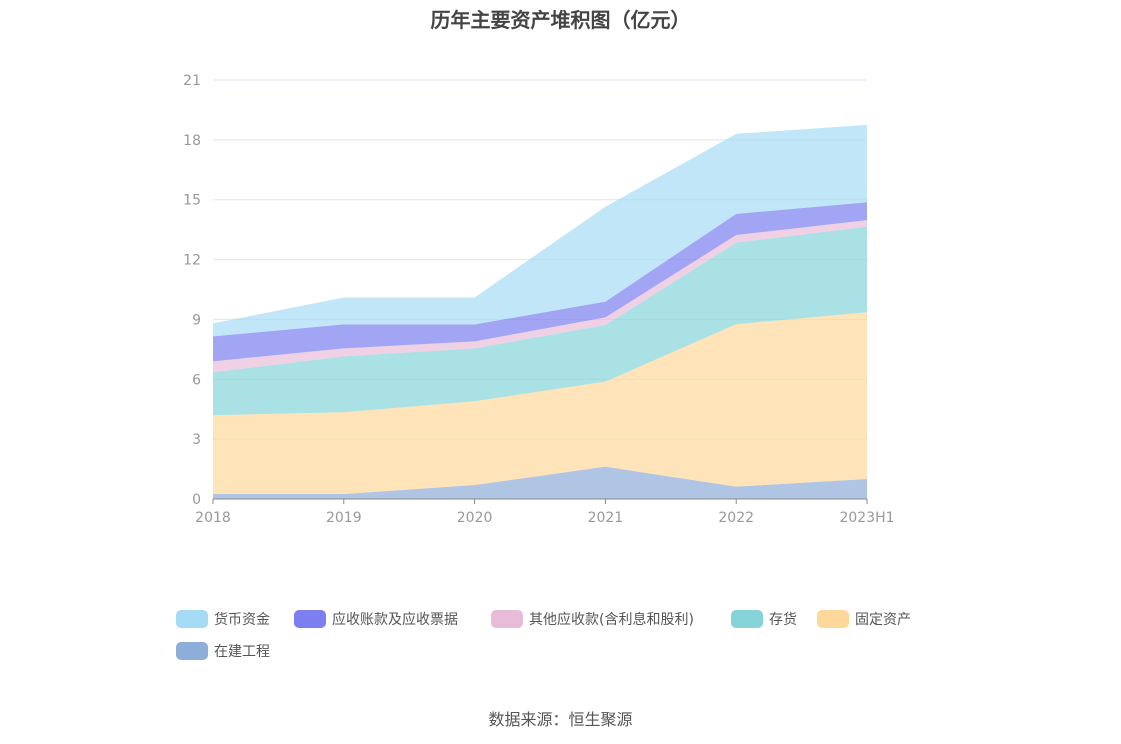 The height and width of the screenshot is (744, 1121). I want to click on y-tick-label: 21, so click(192, 81).